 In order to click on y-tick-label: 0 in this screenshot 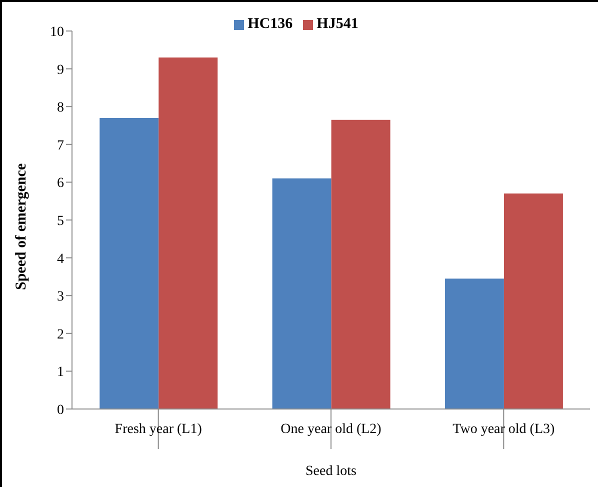, I will do `click(60, 410)`.